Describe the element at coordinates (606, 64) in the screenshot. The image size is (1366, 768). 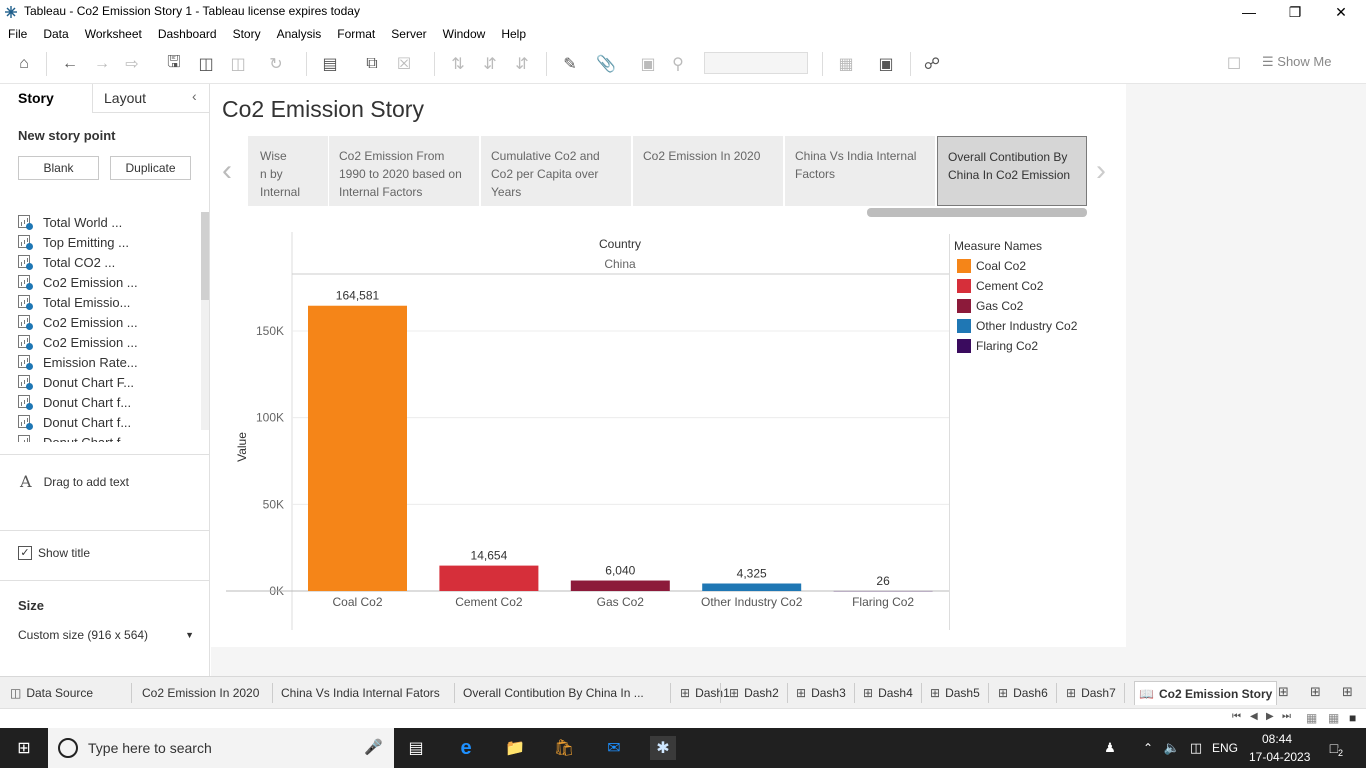
I see `group-icon: 📎` at that location.